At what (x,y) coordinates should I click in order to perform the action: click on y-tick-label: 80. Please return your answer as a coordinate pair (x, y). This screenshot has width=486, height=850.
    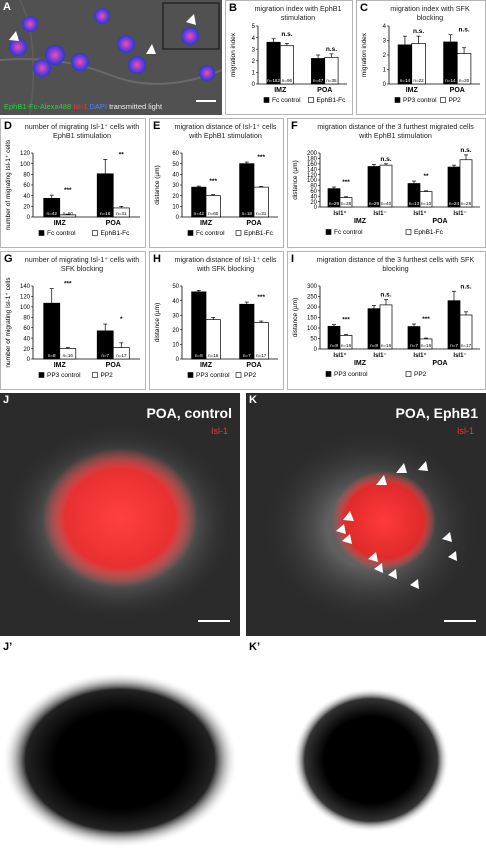
    Looking at the image, I should click on (26, 176).